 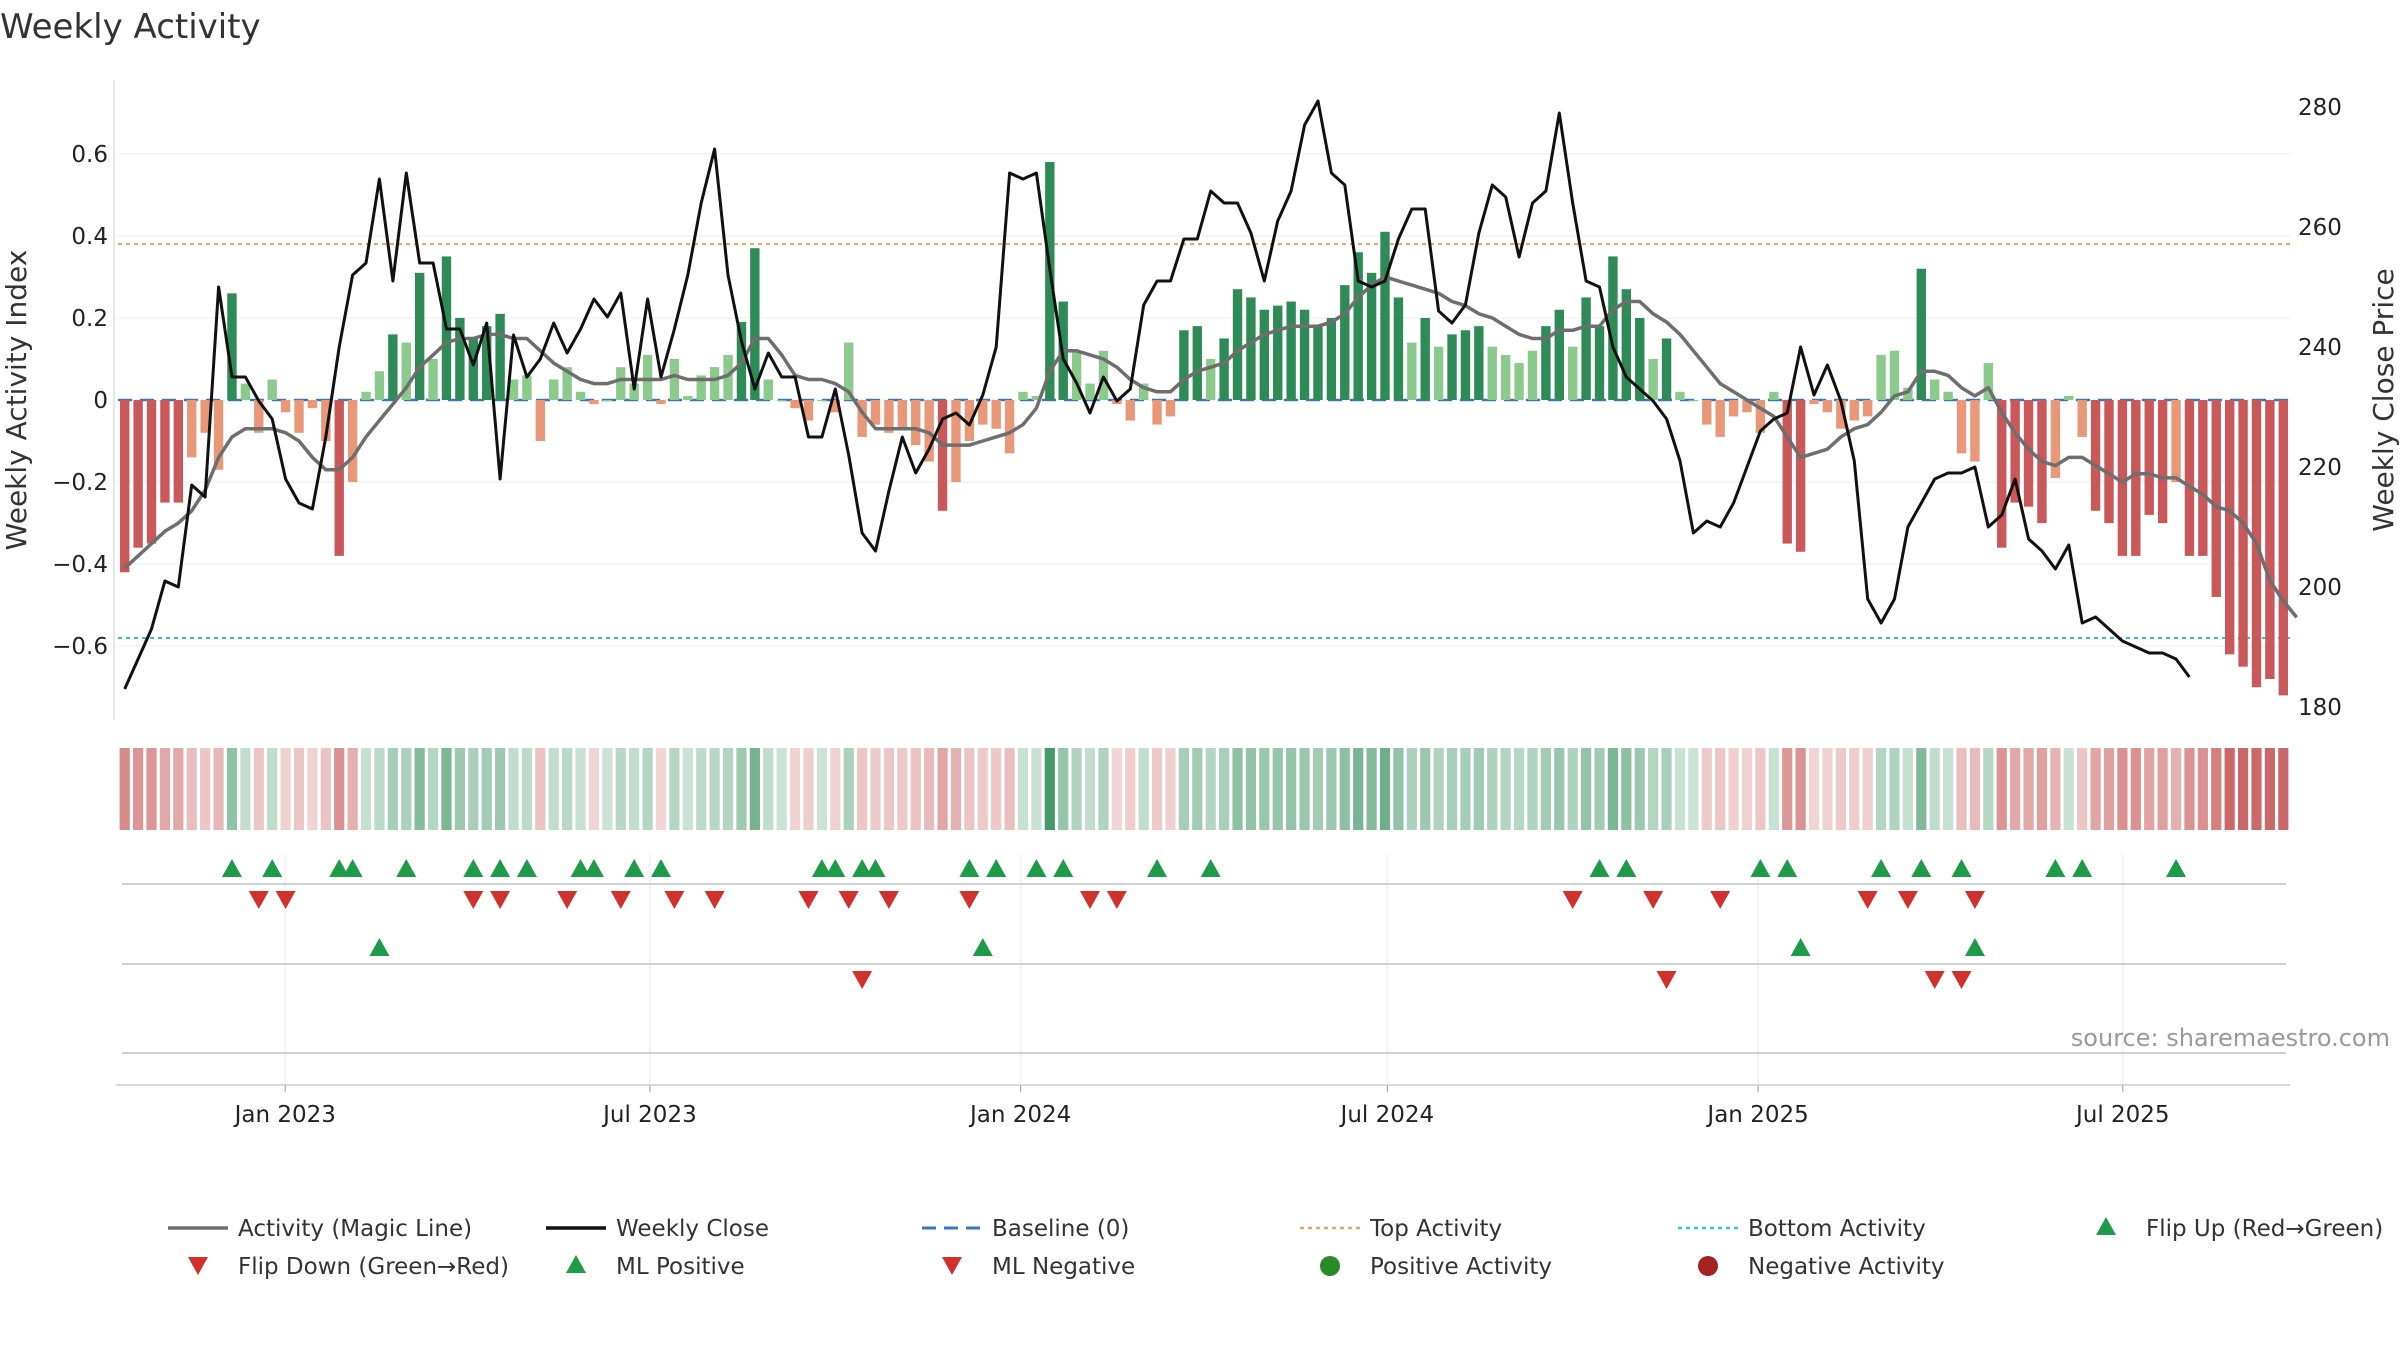 I want to click on x-tick-label: Jan 2023, so click(x=284, y=1115).